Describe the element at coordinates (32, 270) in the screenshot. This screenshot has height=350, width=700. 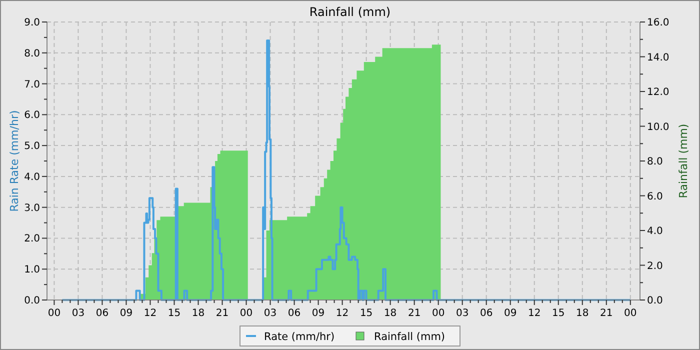
I see `y-tick-label: 1.0` at that location.